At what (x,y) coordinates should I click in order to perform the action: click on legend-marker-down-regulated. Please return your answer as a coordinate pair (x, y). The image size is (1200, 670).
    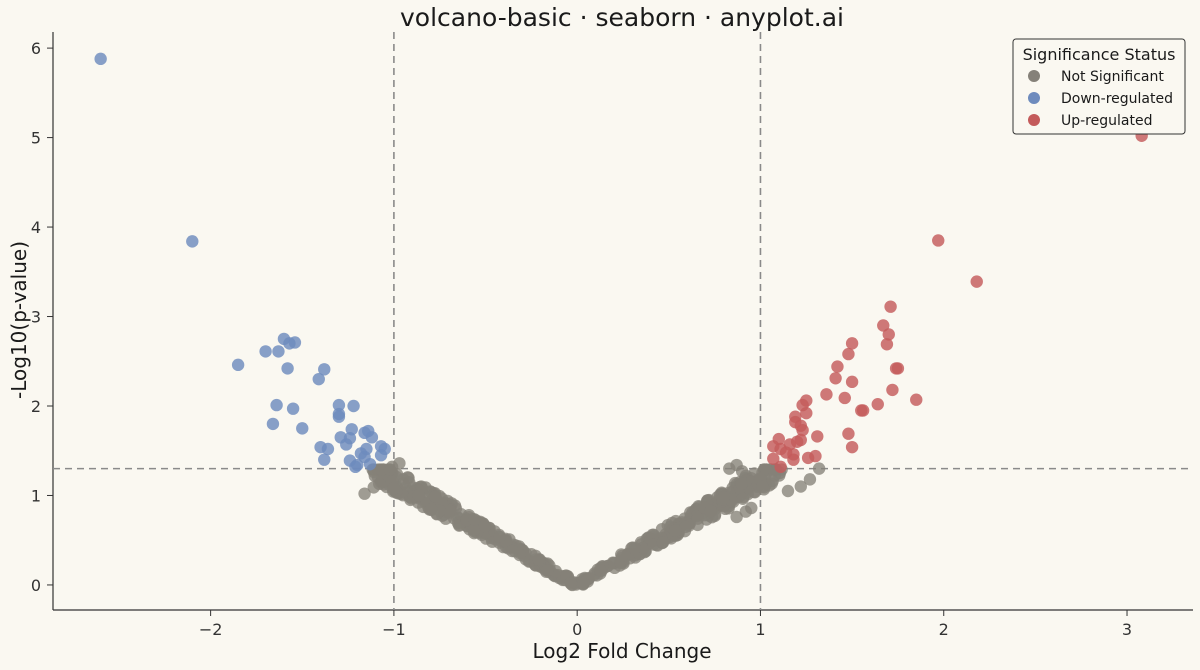
    Looking at the image, I should click on (1034, 98).